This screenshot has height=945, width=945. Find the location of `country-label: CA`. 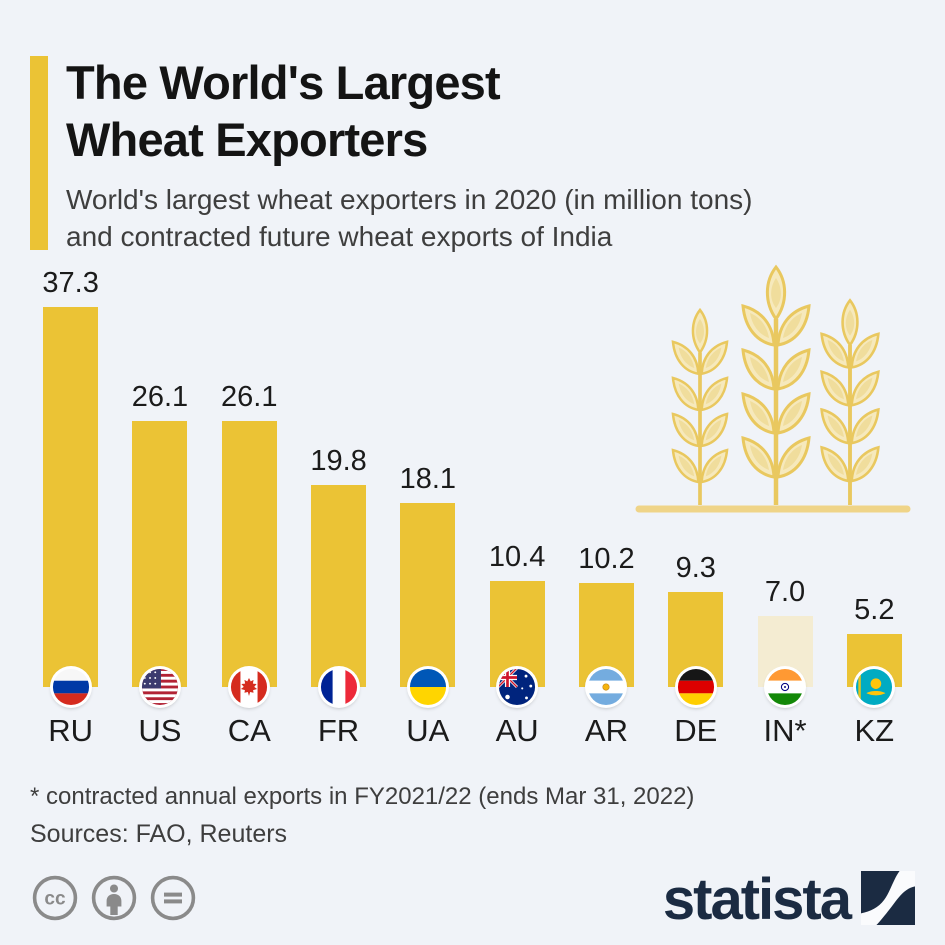

country-label: CA is located at coordinates (249, 730).